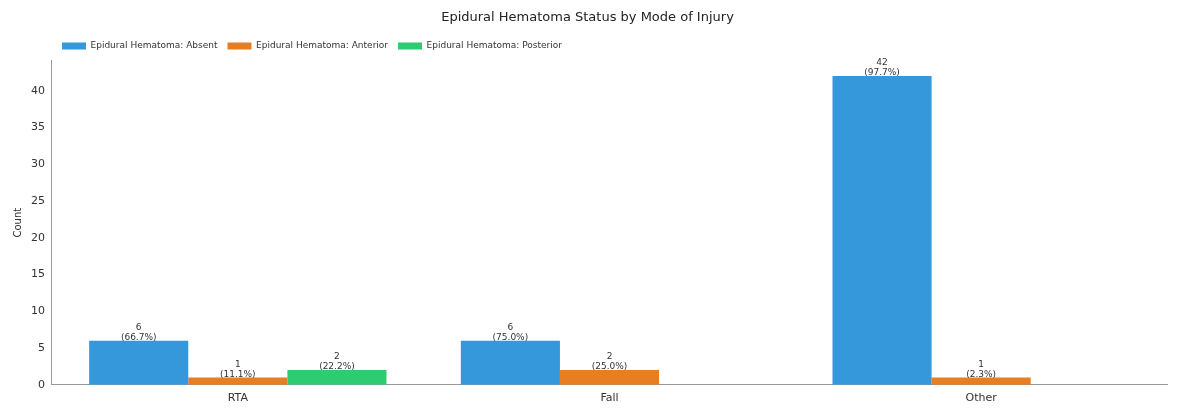 The width and height of the screenshot is (1183, 416). What do you see at coordinates (337, 361) in the screenshot?
I see `data-label: 2 (22.2%)` at bounding box center [337, 361].